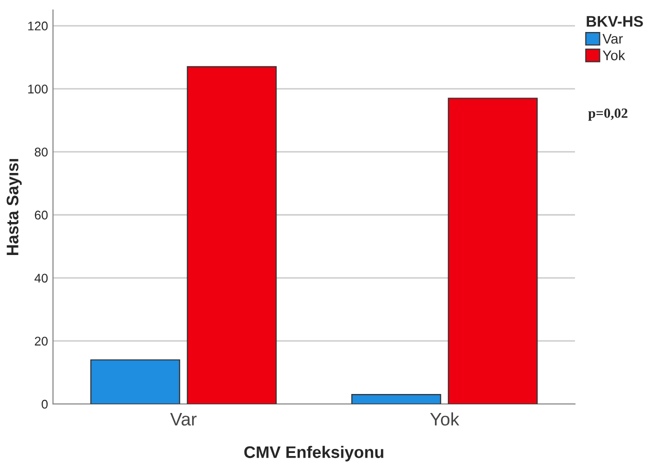 The width and height of the screenshot is (648, 462). What do you see at coordinates (41, 341) in the screenshot?
I see `y-tick-label: 20` at bounding box center [41, 341].